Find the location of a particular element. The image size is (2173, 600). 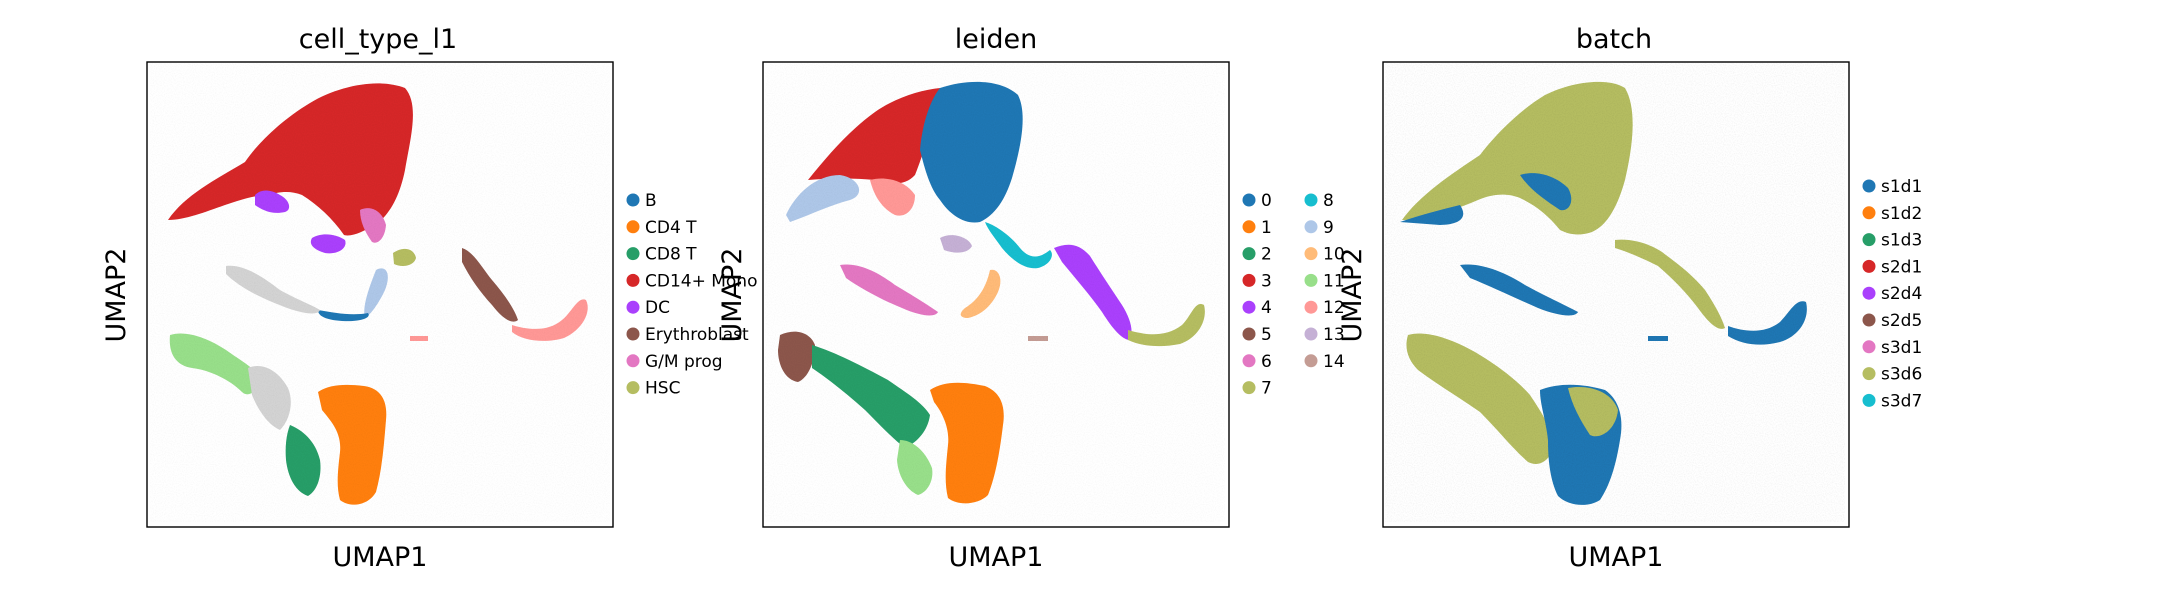

panel-title: cell_type_l1 is located at coordinates (378, 39).